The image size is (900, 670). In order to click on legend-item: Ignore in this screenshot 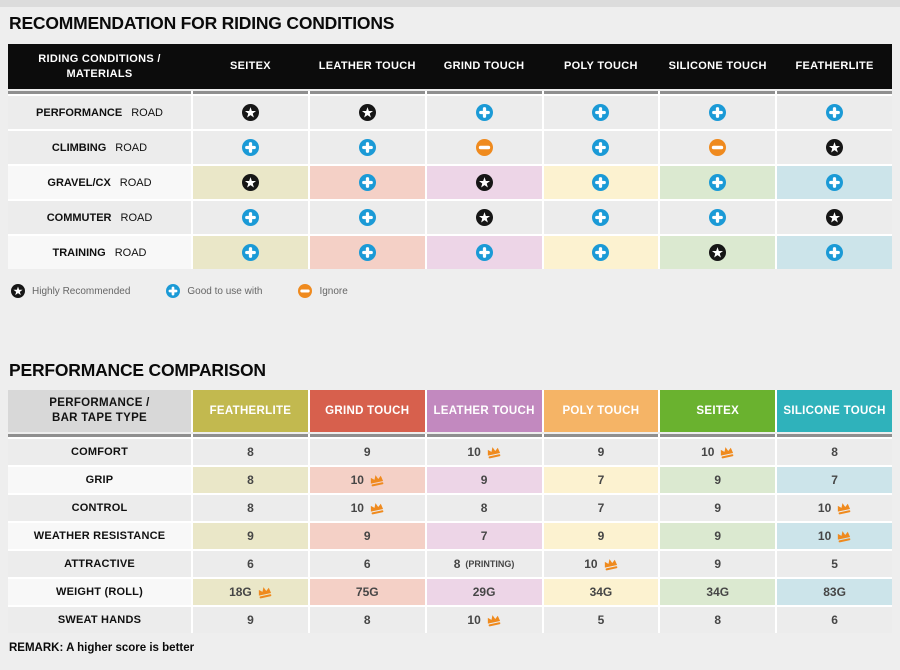, I will do `click(323, 291)`.